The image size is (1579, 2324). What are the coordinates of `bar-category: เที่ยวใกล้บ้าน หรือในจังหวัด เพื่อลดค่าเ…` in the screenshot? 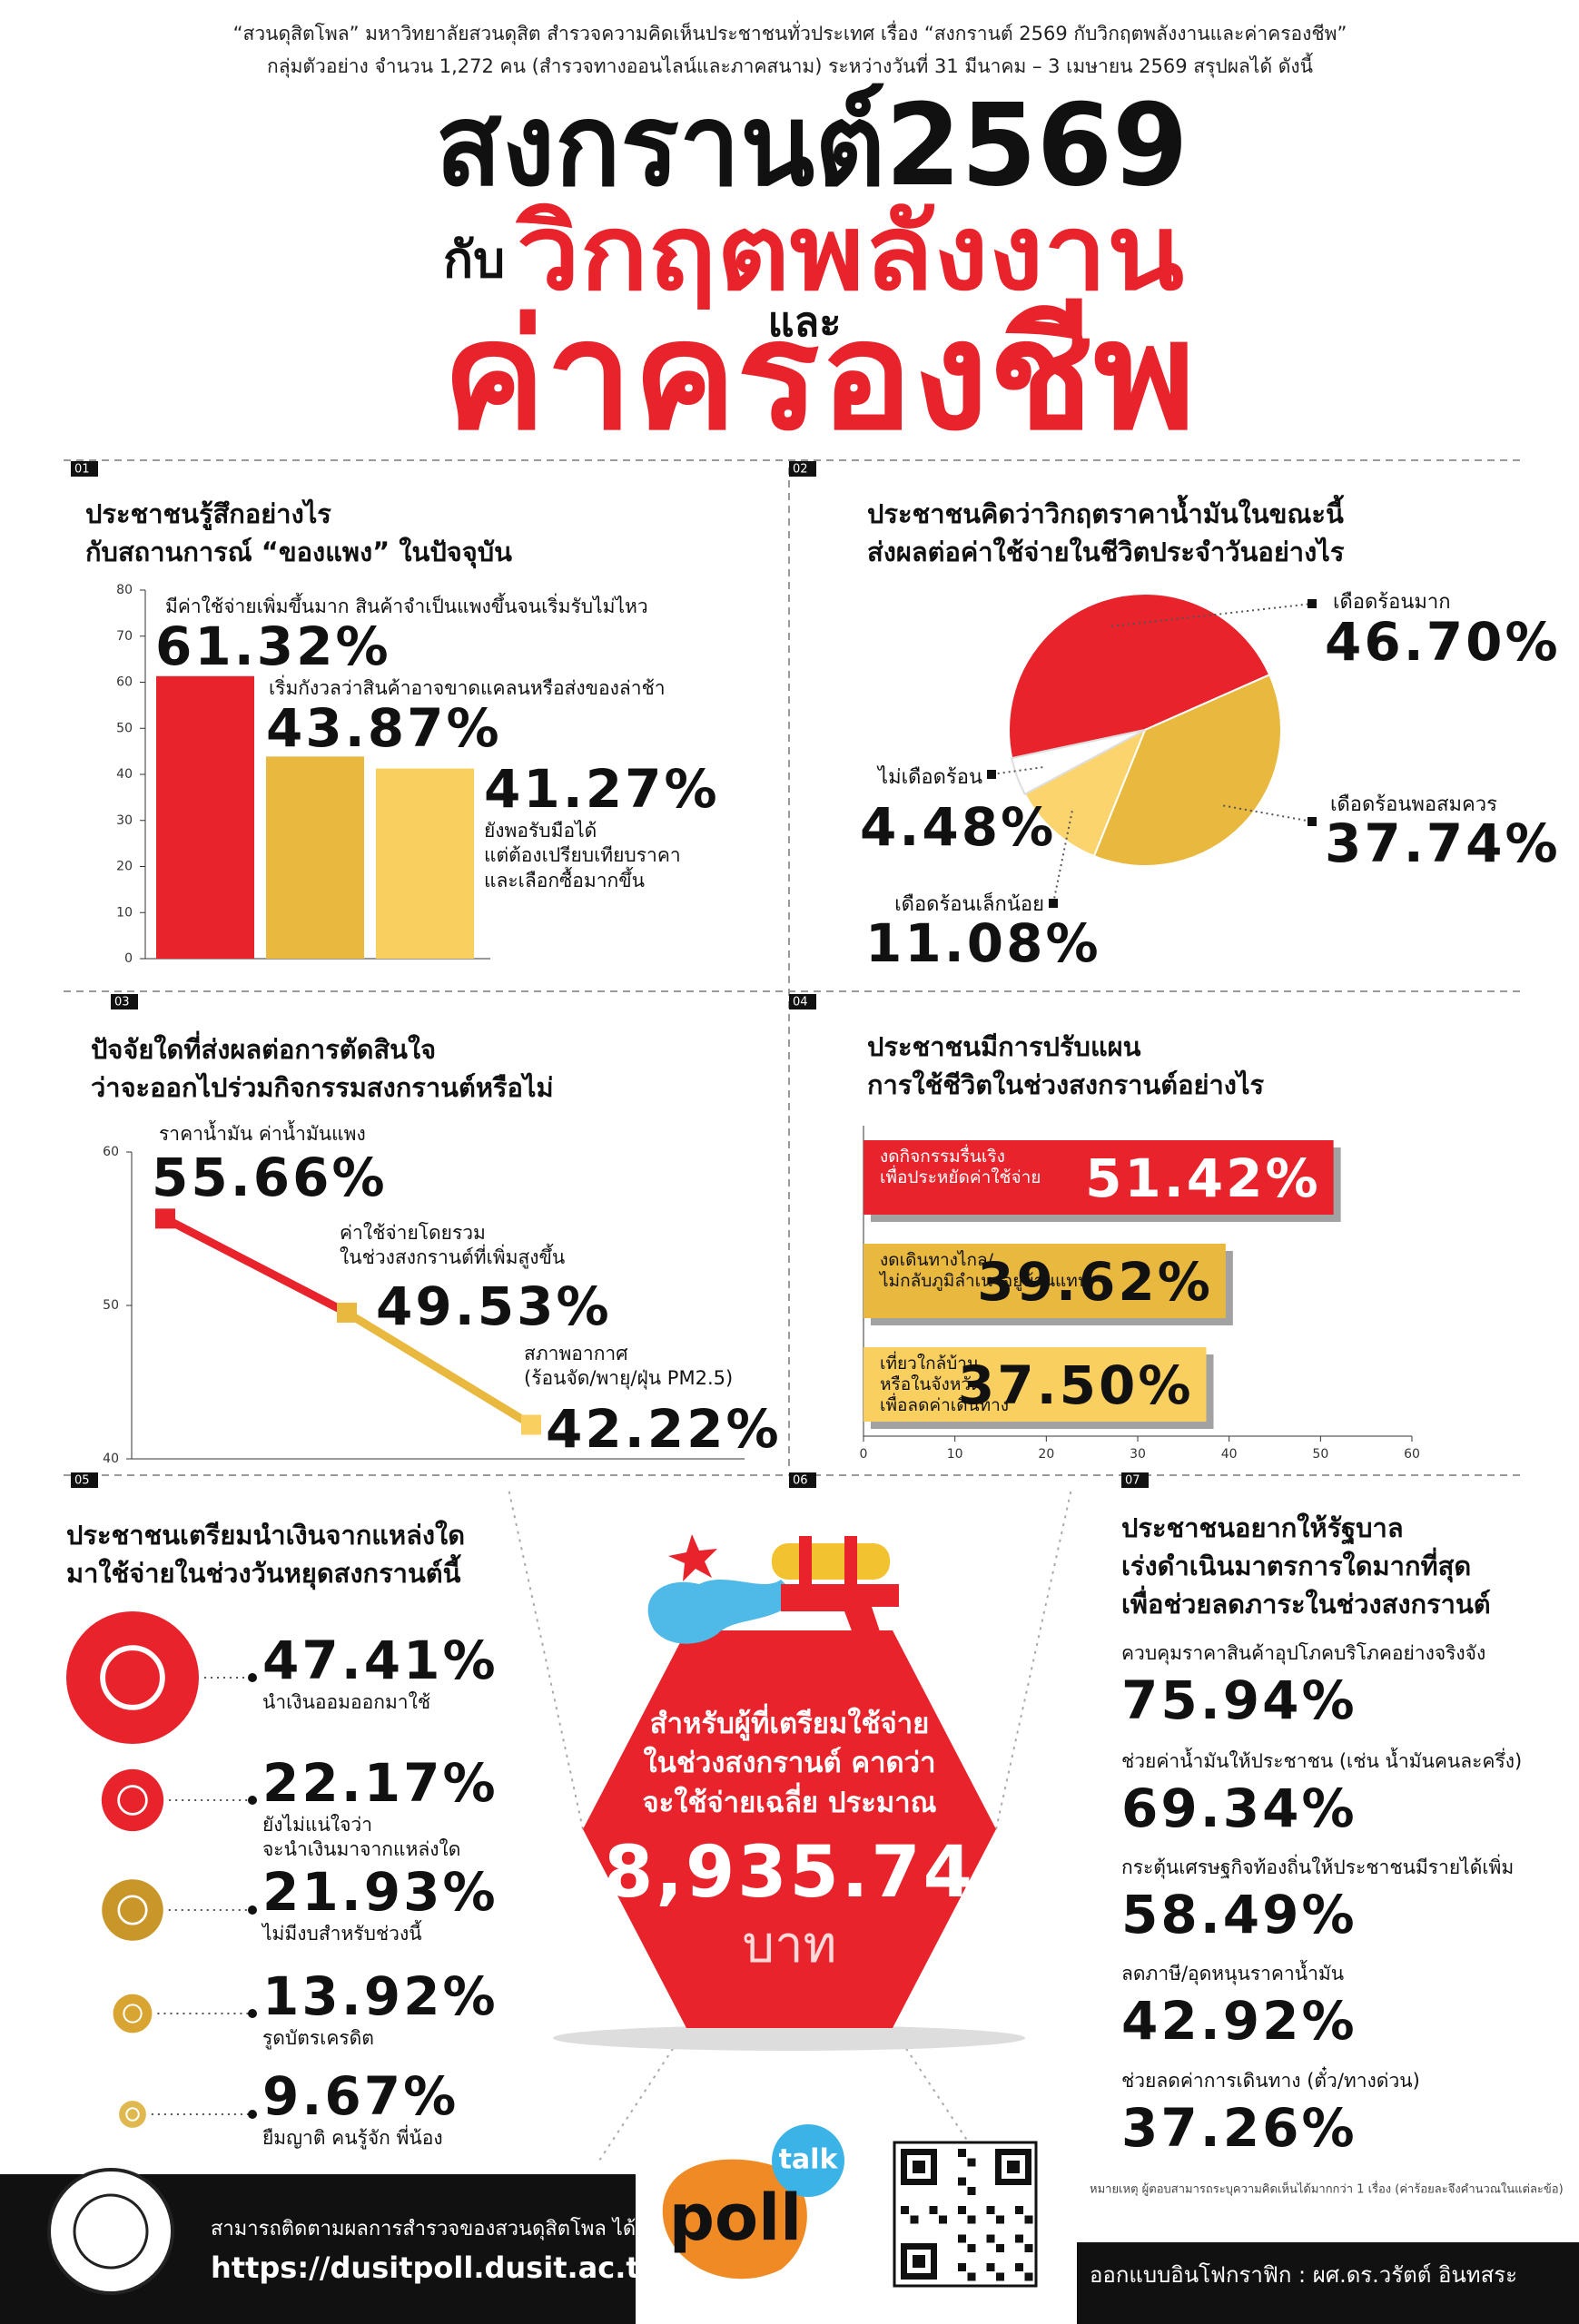 It's located at (945, 1384).